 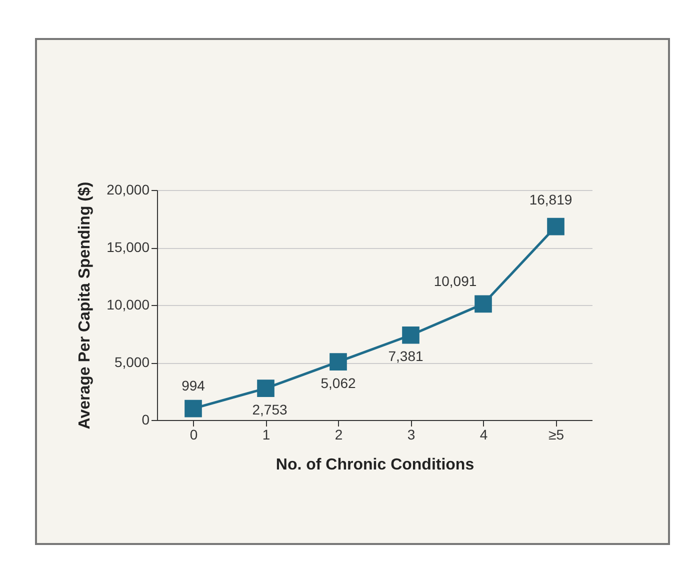 What do you see at coordinates (550, 200) in the screenshot?
I see `data-label: 16,819` at bounding box center [550, 200].